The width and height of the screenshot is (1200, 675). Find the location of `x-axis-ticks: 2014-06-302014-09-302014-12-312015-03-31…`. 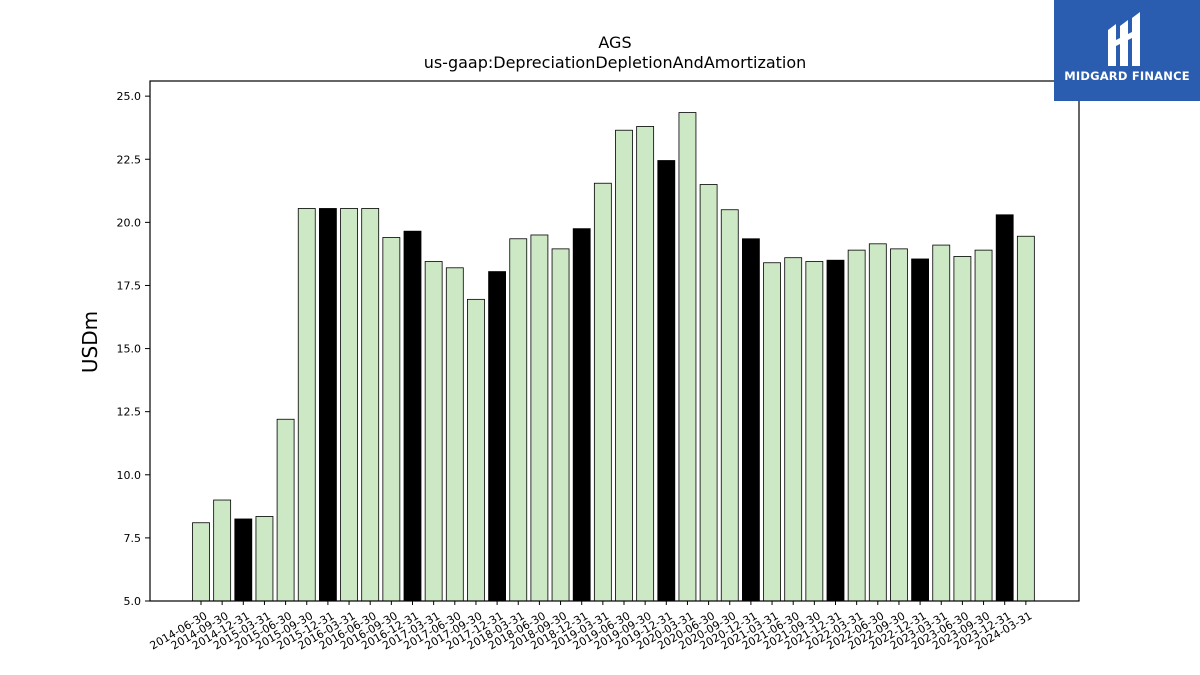

x-axis-ticks: 2014-06-302014-09-302014-12-312015-03-31… is located at coordinates (591, 626).